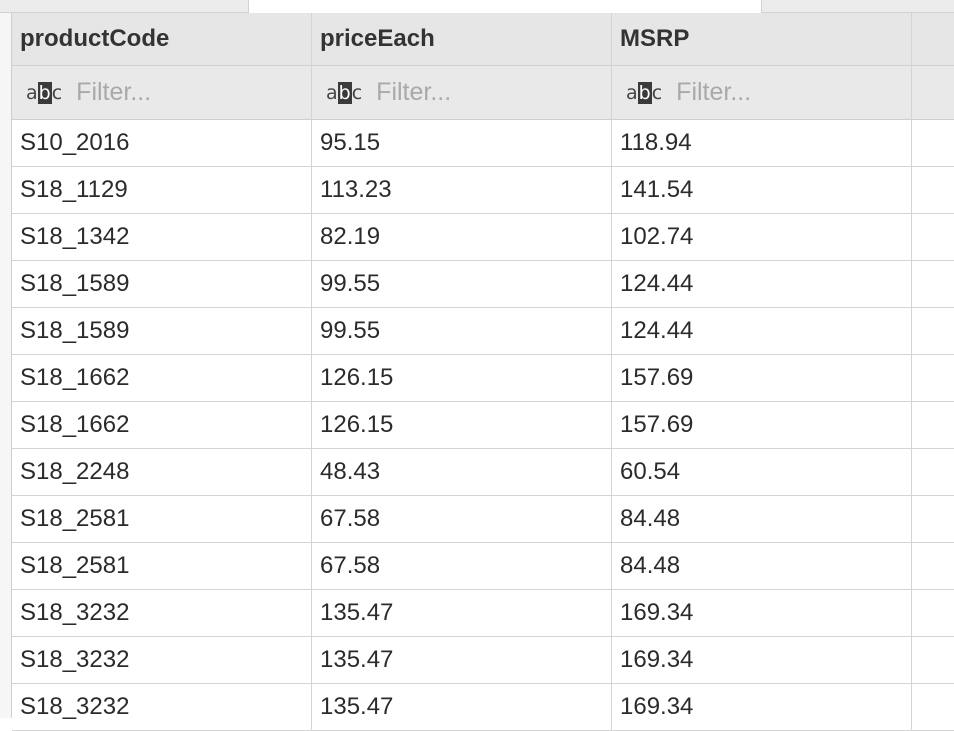  What do you see at coordinates (462, 190) in the screenshot?
I see `cell-priceEach: 113.23` at bounding box center [462, 190].